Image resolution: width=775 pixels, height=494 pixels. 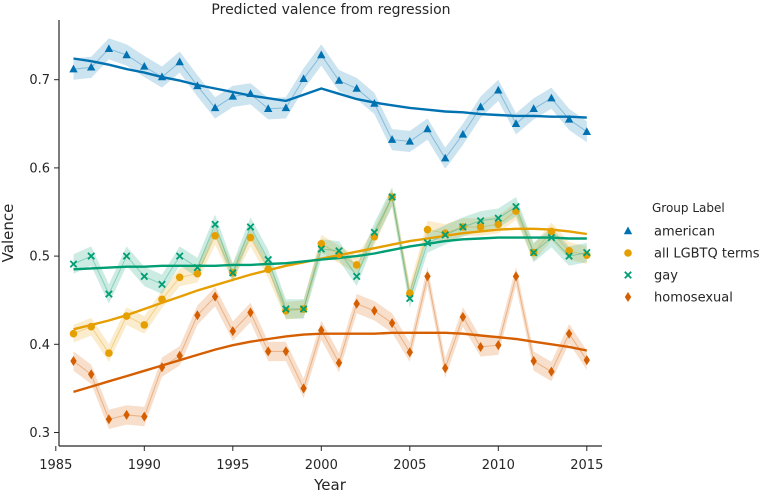 I want to click on x-tick-label: 2000, so click(x=321, y=465).